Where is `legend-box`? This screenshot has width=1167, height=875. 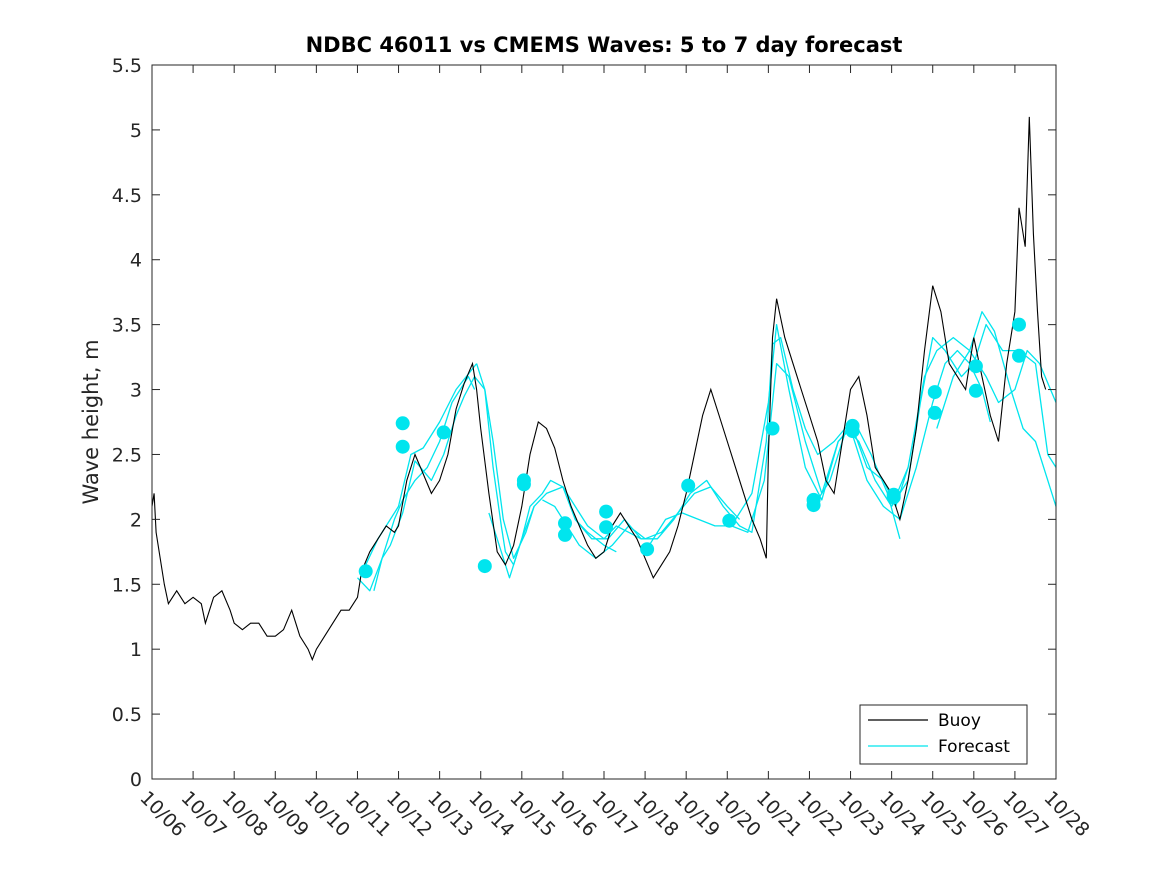
legend-box is located at coordinates (943, 734).